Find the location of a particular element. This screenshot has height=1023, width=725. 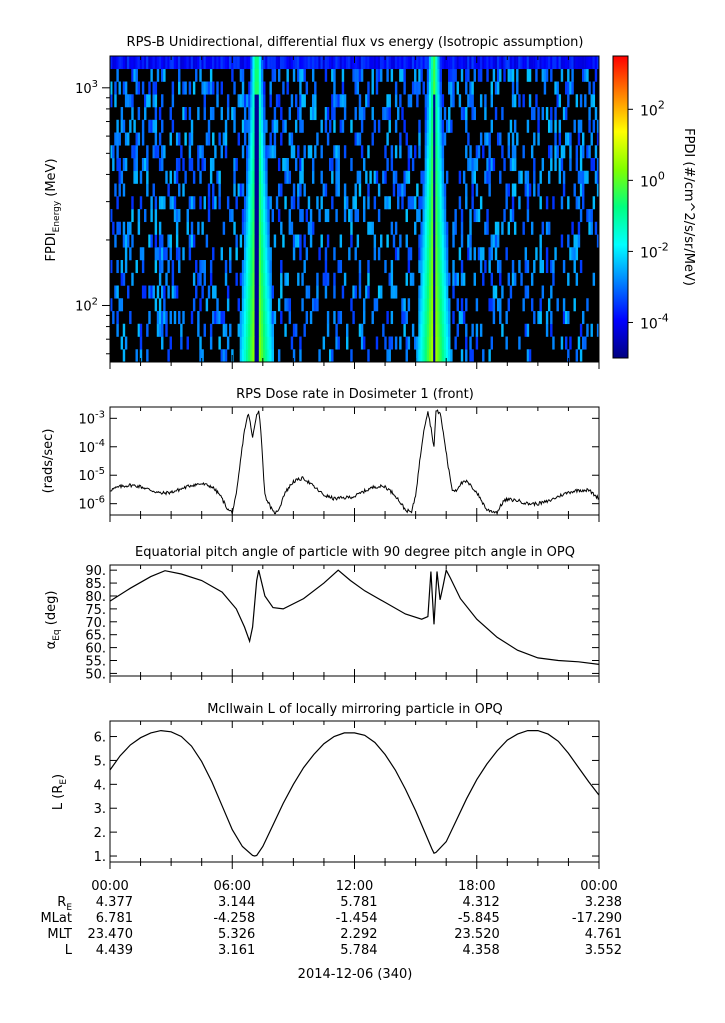

ephemeris-row-label: MLat is located at coordinates (56, 918).